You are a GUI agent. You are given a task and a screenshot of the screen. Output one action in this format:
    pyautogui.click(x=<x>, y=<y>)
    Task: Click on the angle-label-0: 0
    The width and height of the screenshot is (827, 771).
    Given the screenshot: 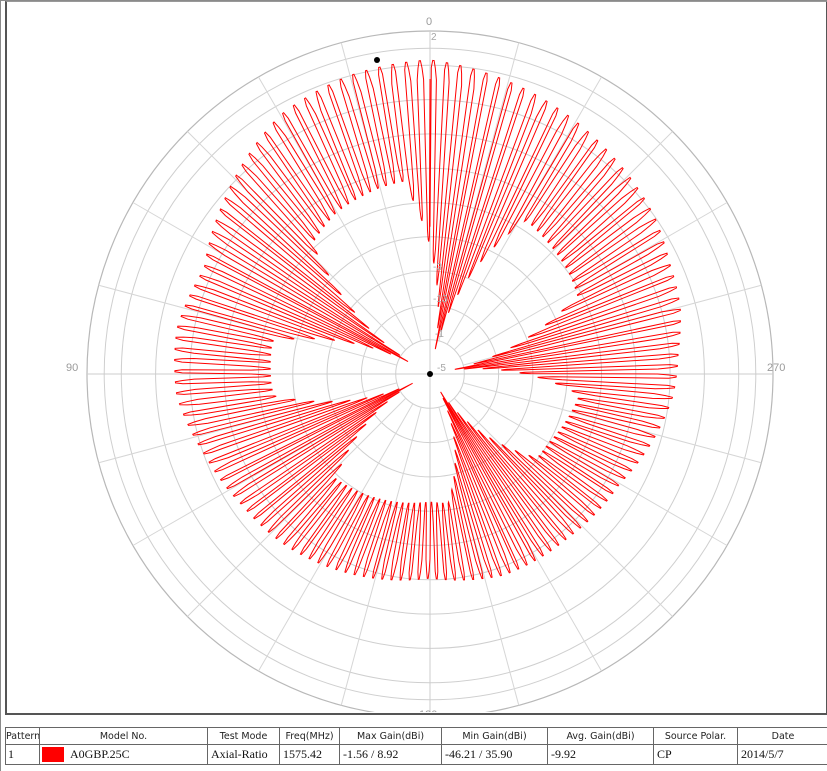 What is the action you would take?
    pyautogui.click(x=429, y=22)
    